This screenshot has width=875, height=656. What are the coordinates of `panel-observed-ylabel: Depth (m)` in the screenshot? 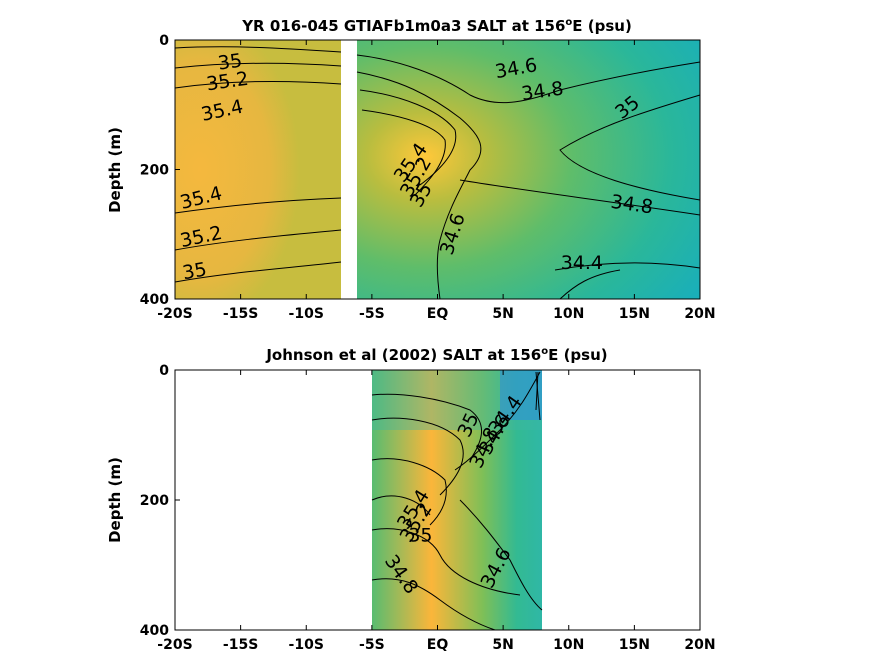 It's located at (115, 500).